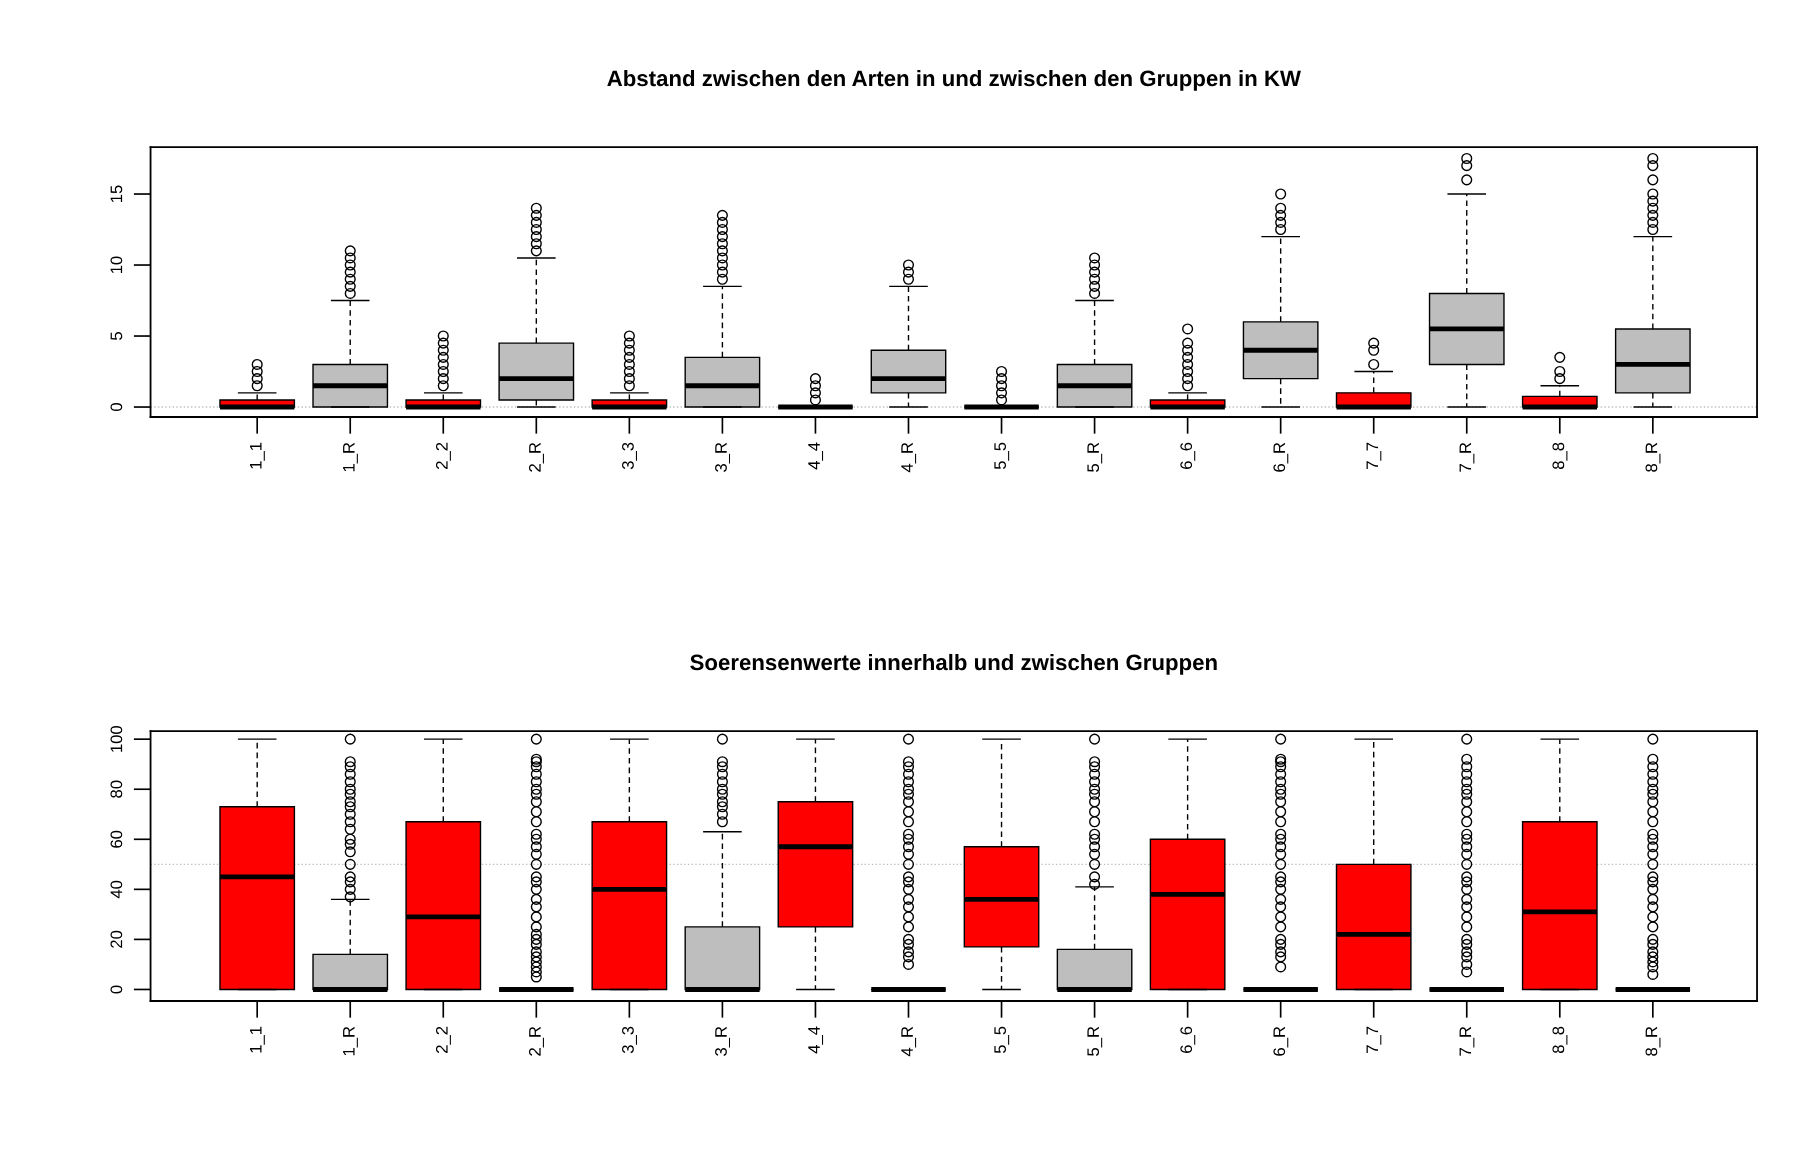 The height and width of the screenshot is (1168, 1814). I want to click on chart-title: Soerensenwerte innerhalb und zwischen Gruppen, so click(953, 664).